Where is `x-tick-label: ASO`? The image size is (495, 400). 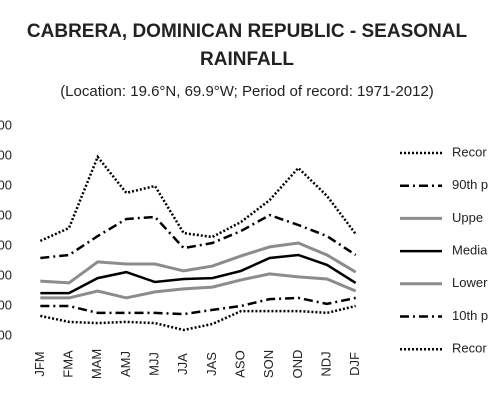 x-tick-label: ASO is located at coordinates (239, 363).